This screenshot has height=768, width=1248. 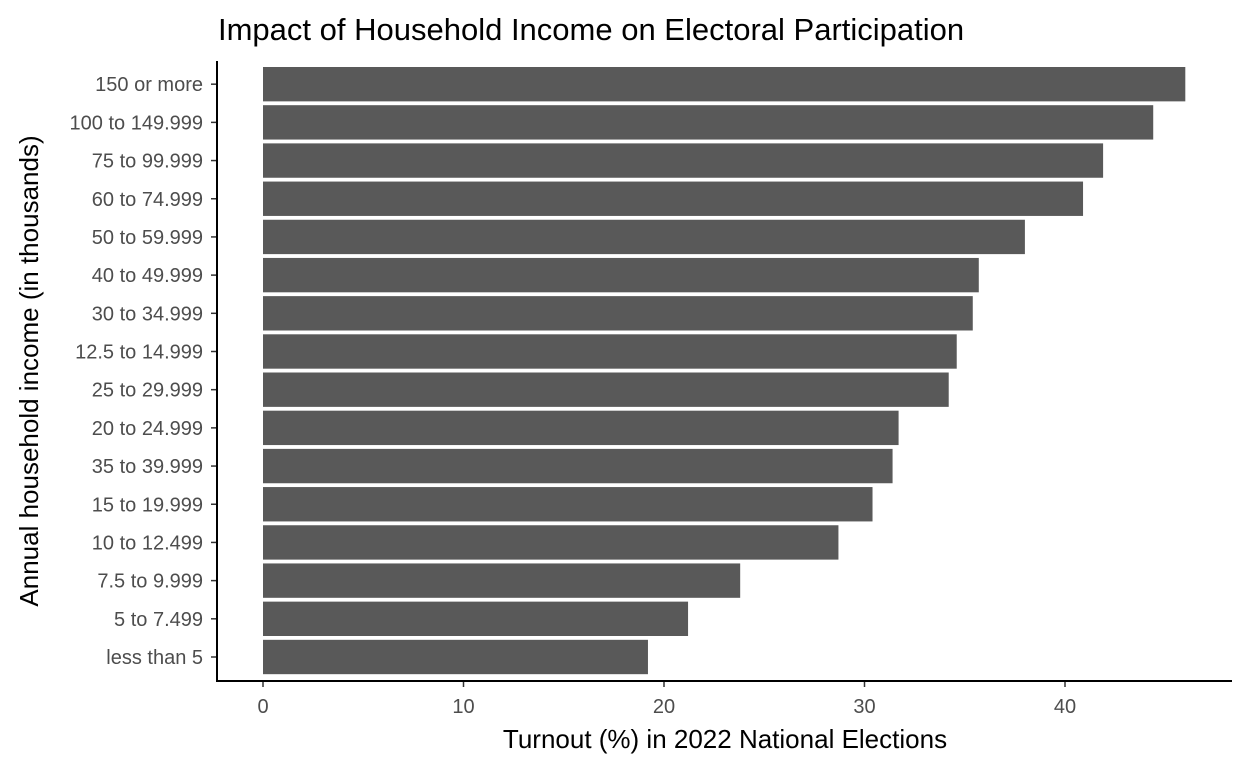 I want to click on x-axis-ticks: 0 10 20 30 40, so click(x=666, y=699).